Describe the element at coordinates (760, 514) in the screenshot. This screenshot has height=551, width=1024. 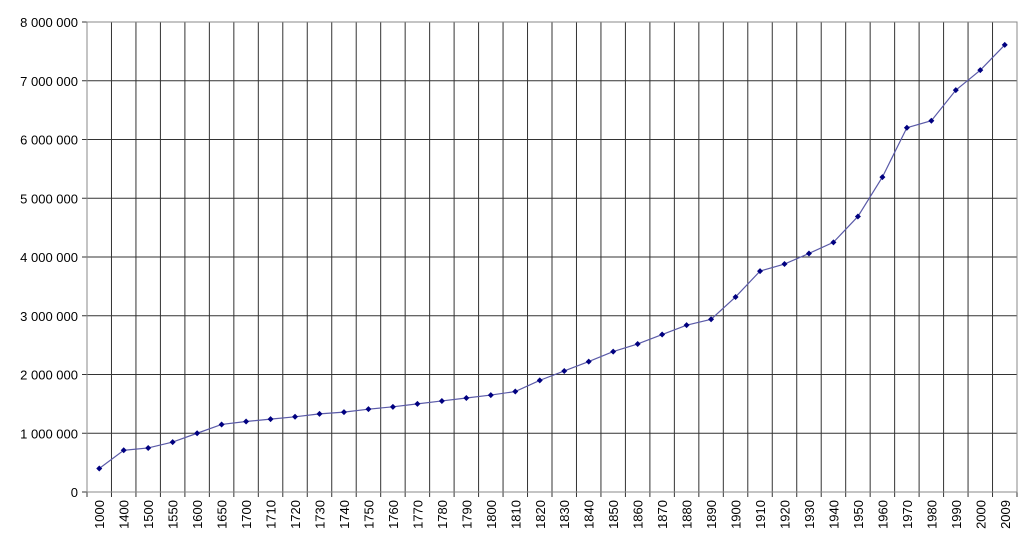
I see `x-tick-label: 1910` at that location.